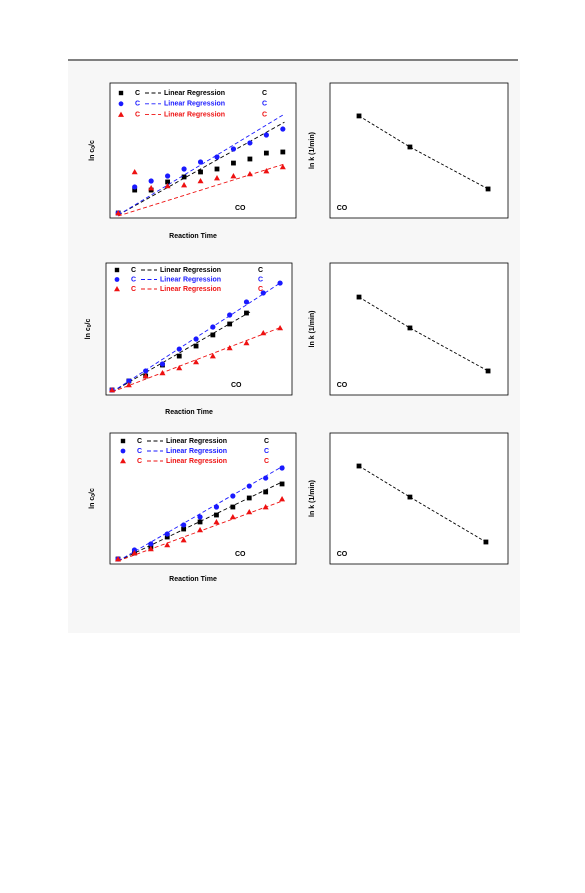 The width and height of the screenshot is (585, 893). What do you see at coordinates (193, 579) in the screenshot?
I see `x-axis-label: Reaction Time` at bounding box center [193, 579].